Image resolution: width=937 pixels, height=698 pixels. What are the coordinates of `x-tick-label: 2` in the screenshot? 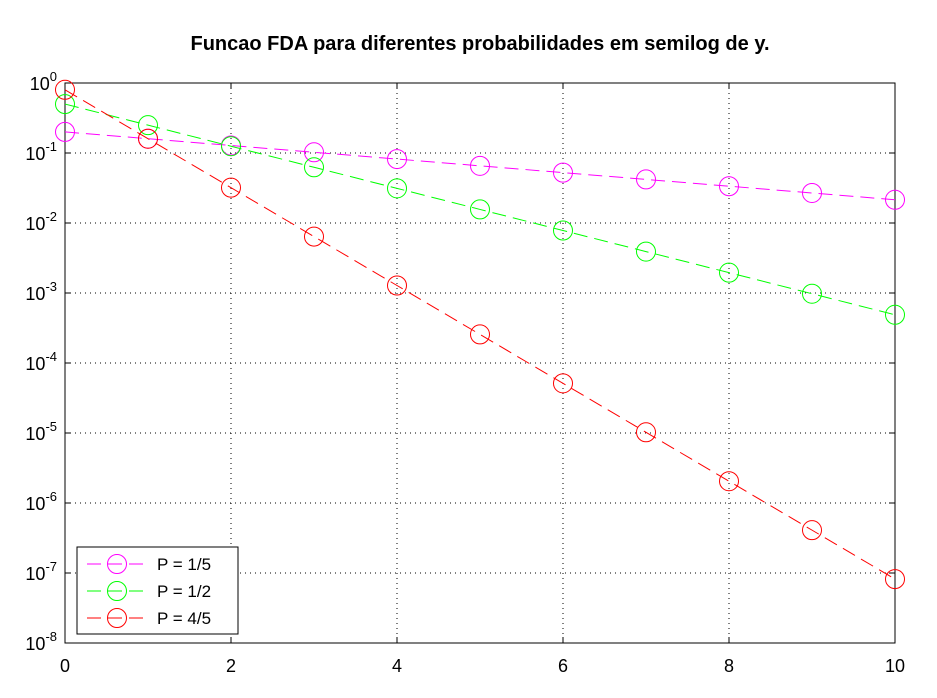 It's located at (231, 666).